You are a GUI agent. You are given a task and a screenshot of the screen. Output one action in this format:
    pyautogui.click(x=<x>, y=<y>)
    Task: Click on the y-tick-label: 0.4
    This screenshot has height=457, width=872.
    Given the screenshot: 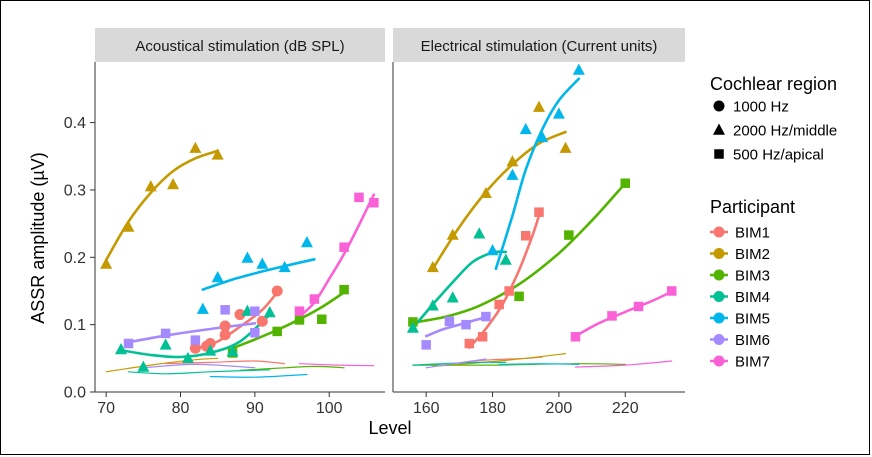 What is the action you would take?
    pyautogui.click(x=75, y=123)
    